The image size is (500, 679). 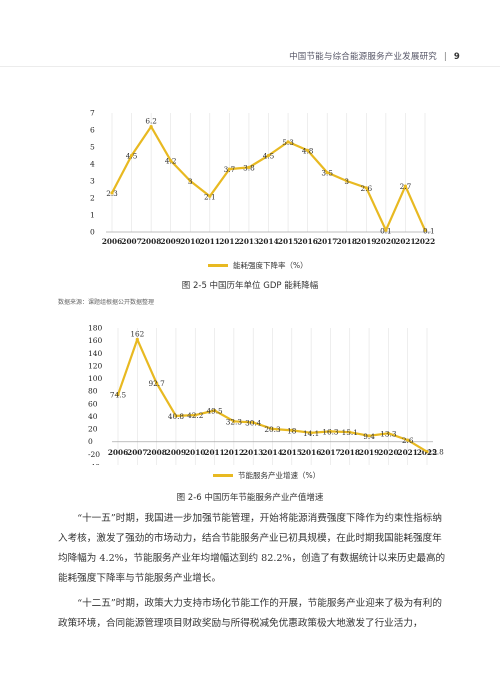 I want to click on chart2-xtick-label: 2014, so click(x=272, y=452).